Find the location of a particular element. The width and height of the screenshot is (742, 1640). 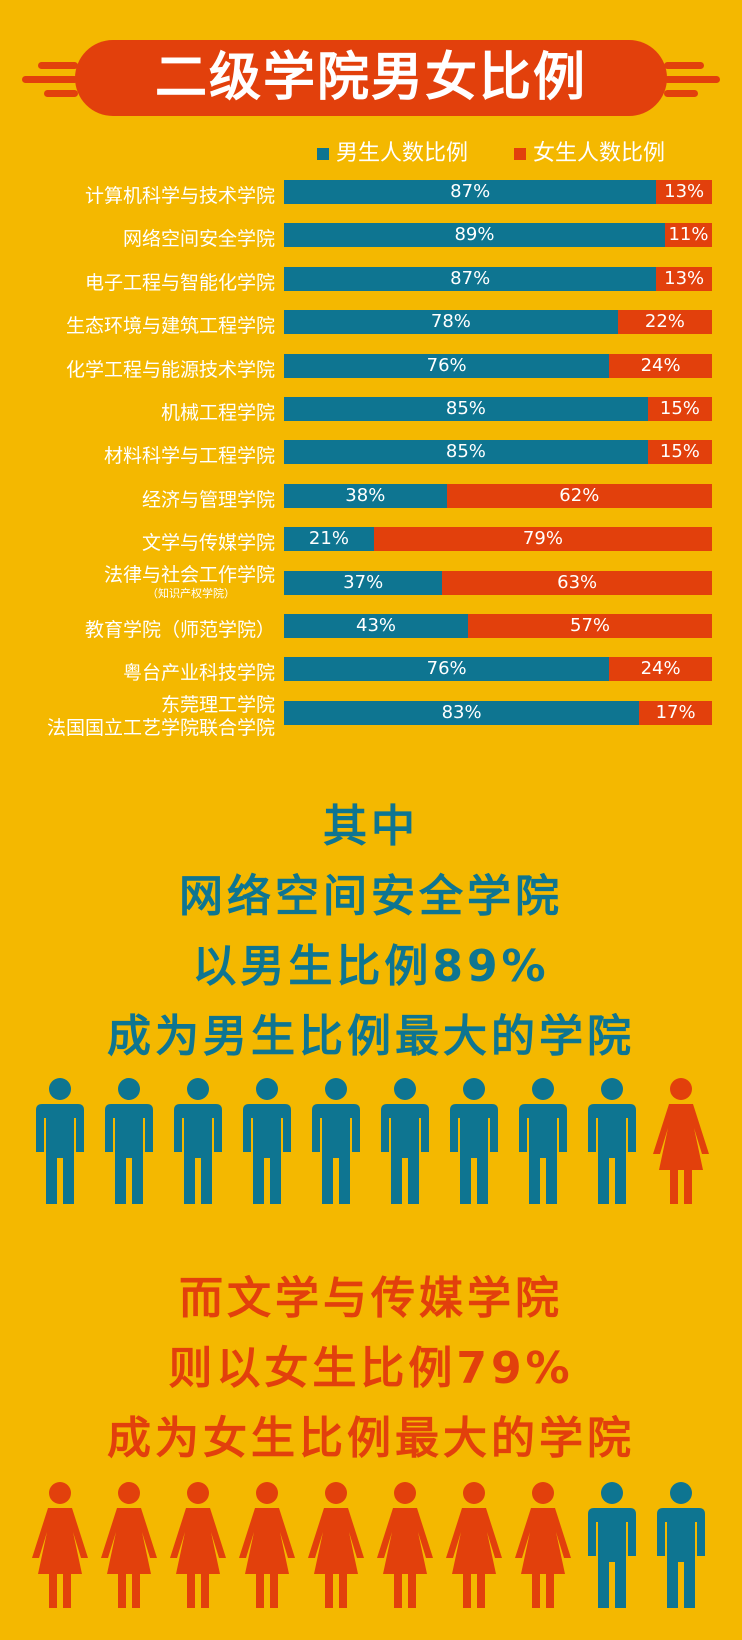

data-label-female: 62% is located at coordinates (579, 495).